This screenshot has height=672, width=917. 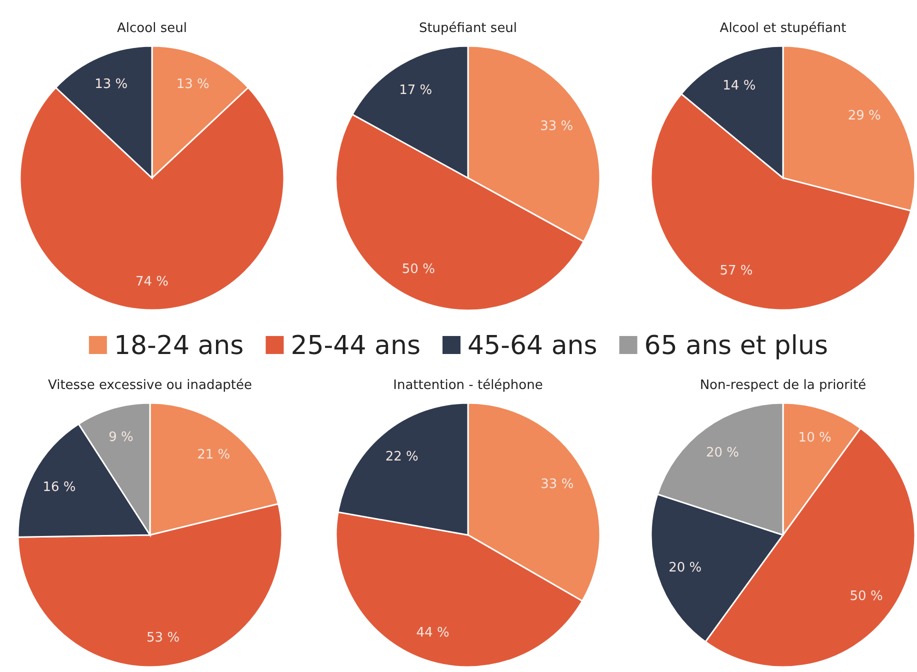 I want to click on data-label: 74 %, so click(x=152, y=282).